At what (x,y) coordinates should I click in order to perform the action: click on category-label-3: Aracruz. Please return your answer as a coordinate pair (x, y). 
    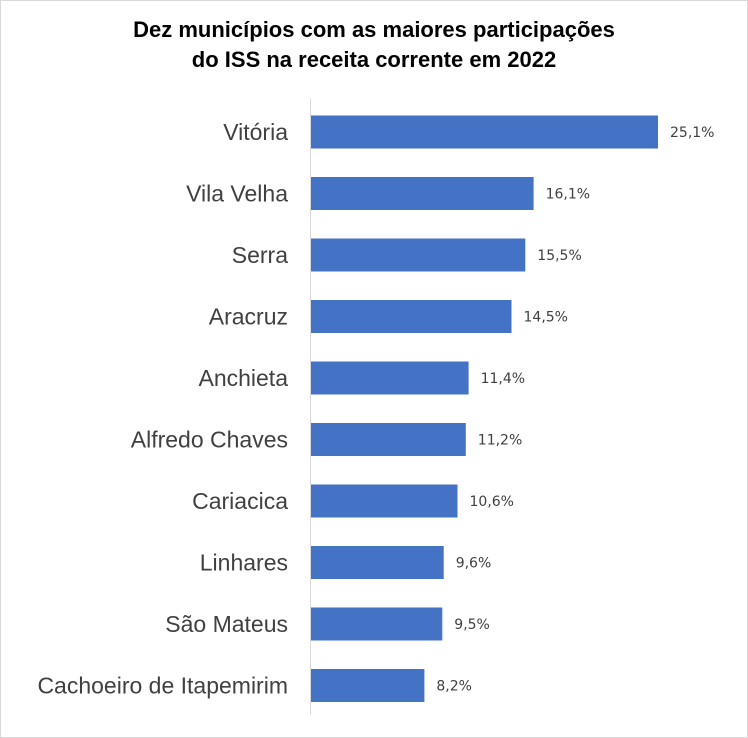
    Looking at the image, I should click on (248, 317).